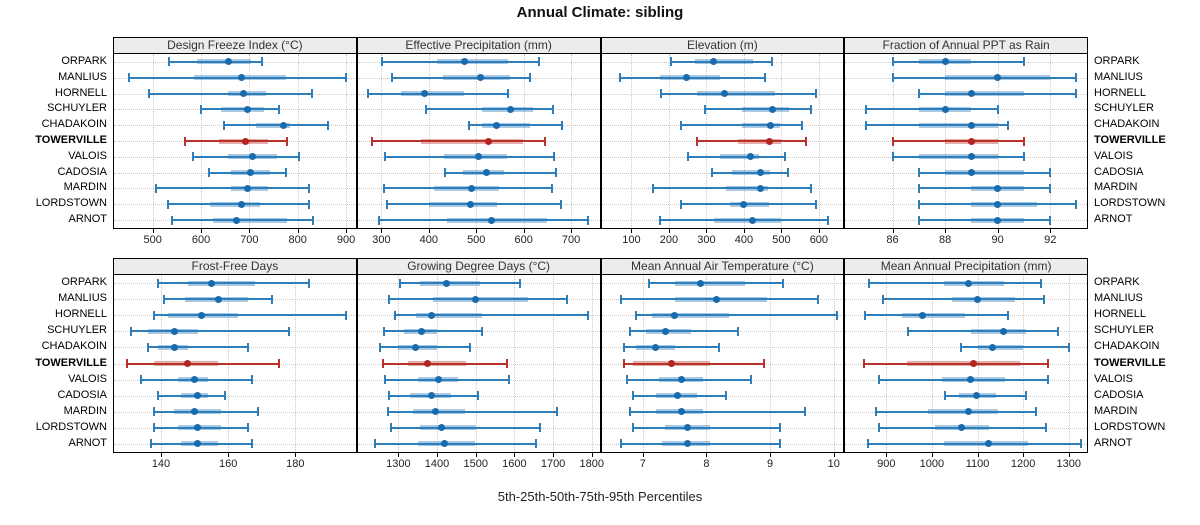 The height and width of the screenshot is (525, 1200). What do you see at coordinates (744, 240) in the screenshot?
I see `x-tick-label: 400` at bounding box center [744, 240].